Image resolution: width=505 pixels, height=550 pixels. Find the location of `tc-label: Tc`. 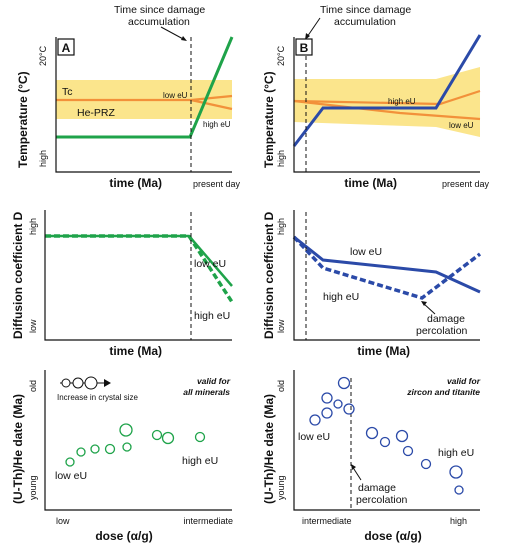

tc-label: Tc is located at coordinates (67, 92).